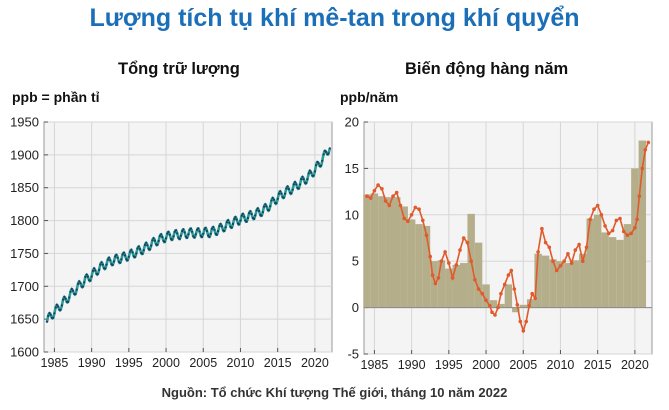 The width and height of the screenshot is (669, 410). I want to click on left-unit-label: ppb = phần tỉ, so click(56, 97).